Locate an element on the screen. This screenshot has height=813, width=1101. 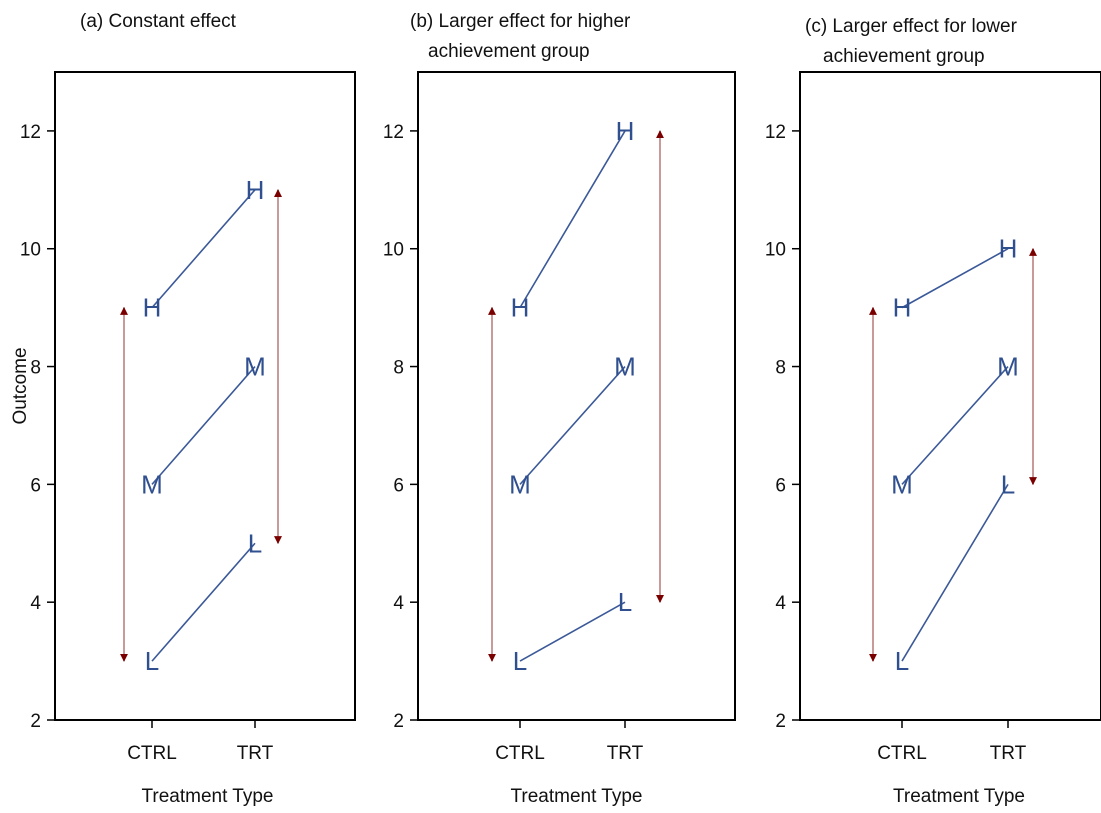
panel-title-line: (b) Larger effect for higher is located at coordinates (520, 21).